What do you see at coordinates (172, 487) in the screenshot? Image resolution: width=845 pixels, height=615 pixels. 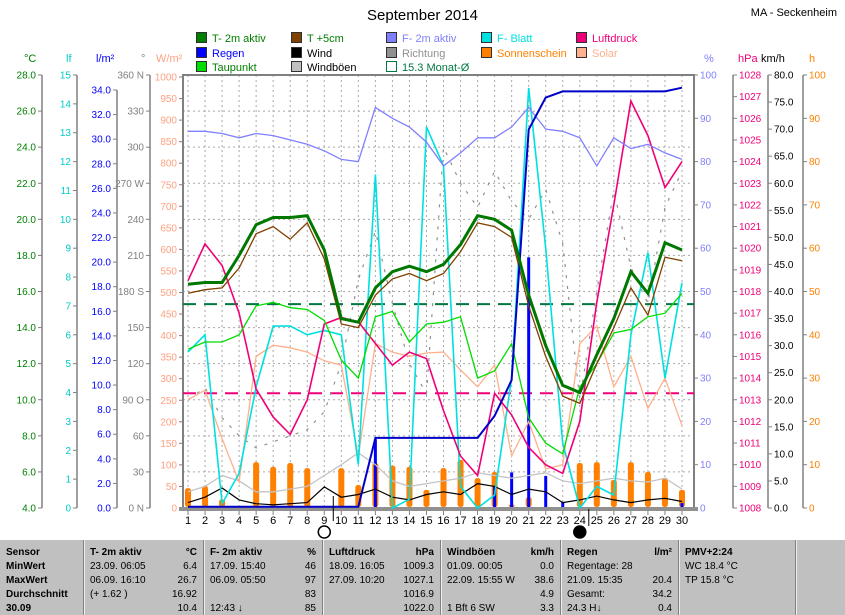 I see `axis-tick-label: 50` at bounding box center [172, 487].